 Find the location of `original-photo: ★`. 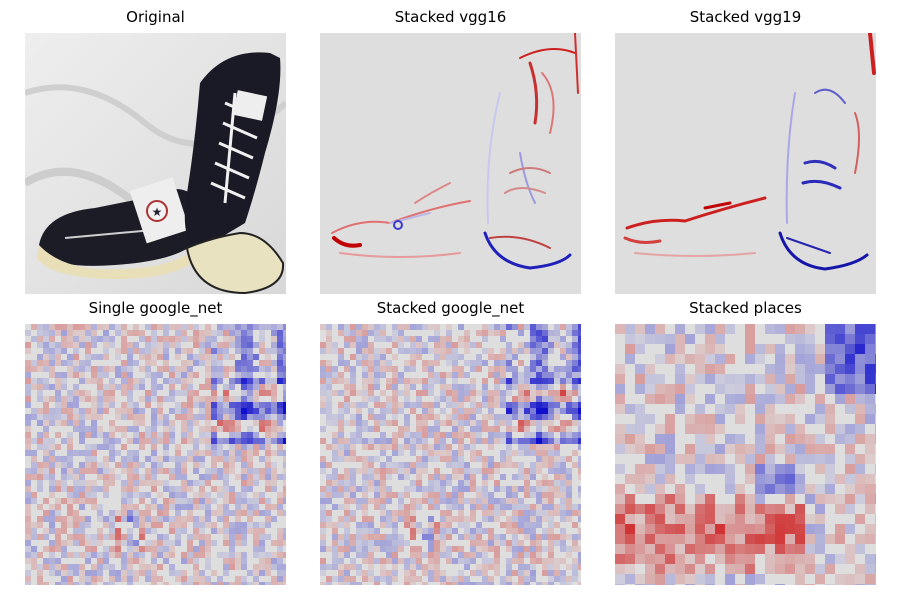

original-photo: ★ is located at coordinates (155, 163).